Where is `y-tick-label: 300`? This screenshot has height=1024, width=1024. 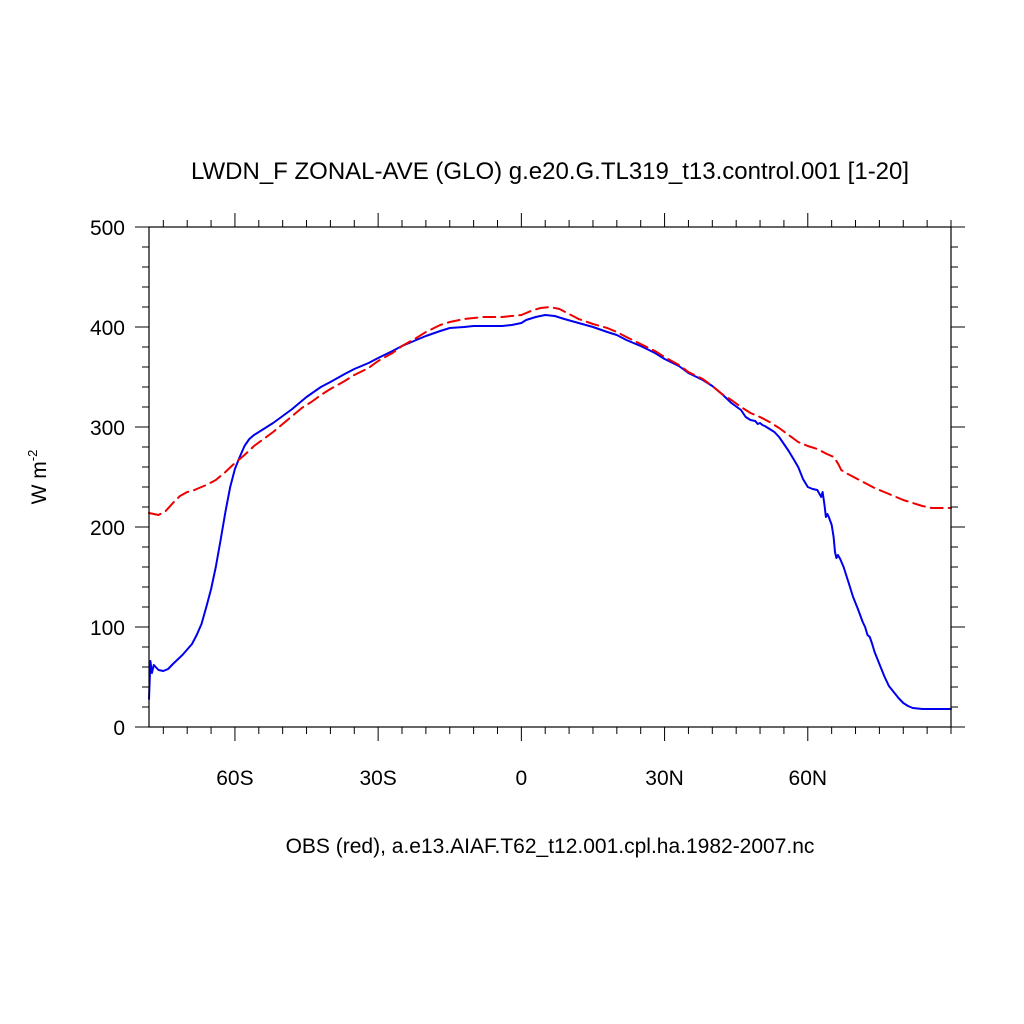
y-tick-label: 300 is located at coordinates (107, 428).